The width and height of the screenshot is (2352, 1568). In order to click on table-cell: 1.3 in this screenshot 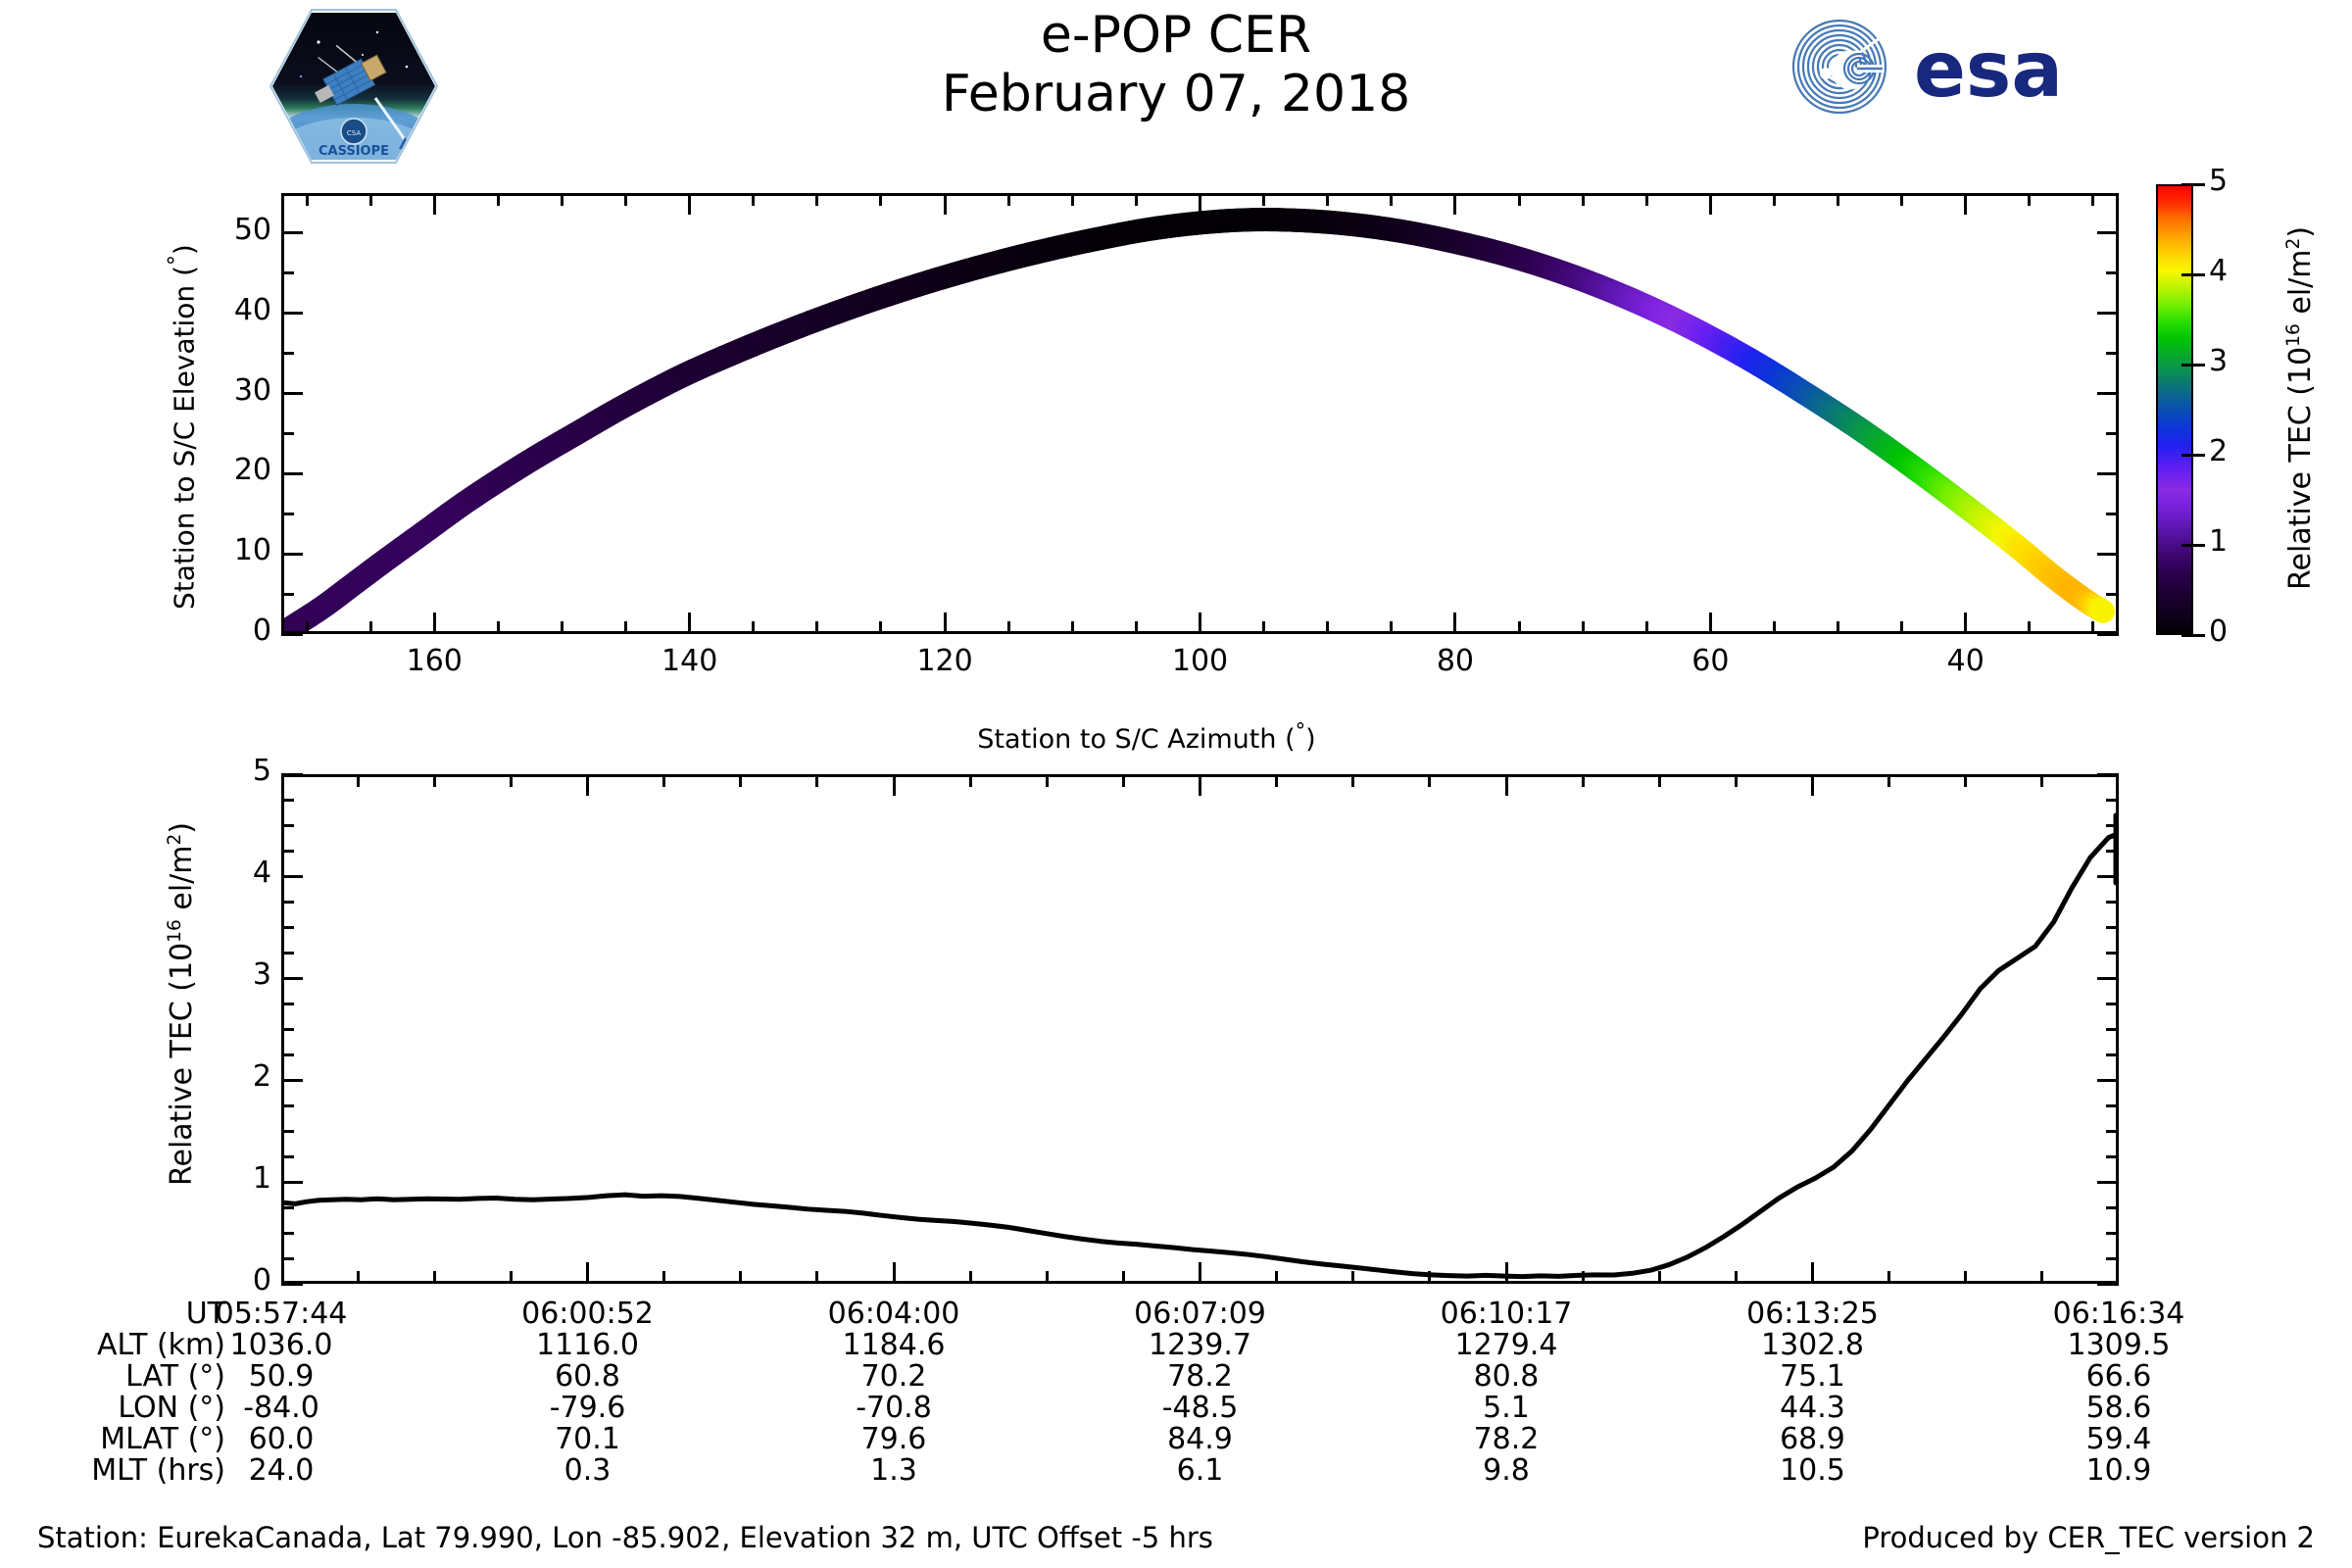, I will do `click(893, 1470)`.